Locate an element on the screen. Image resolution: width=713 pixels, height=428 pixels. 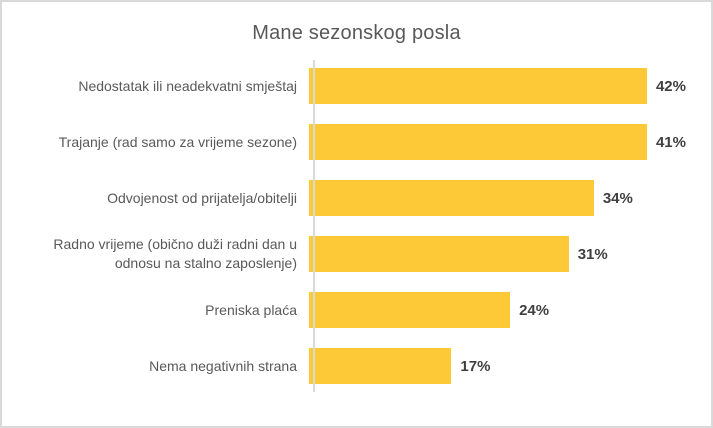
bar-track: 17% is located at coordinates (495, 366).